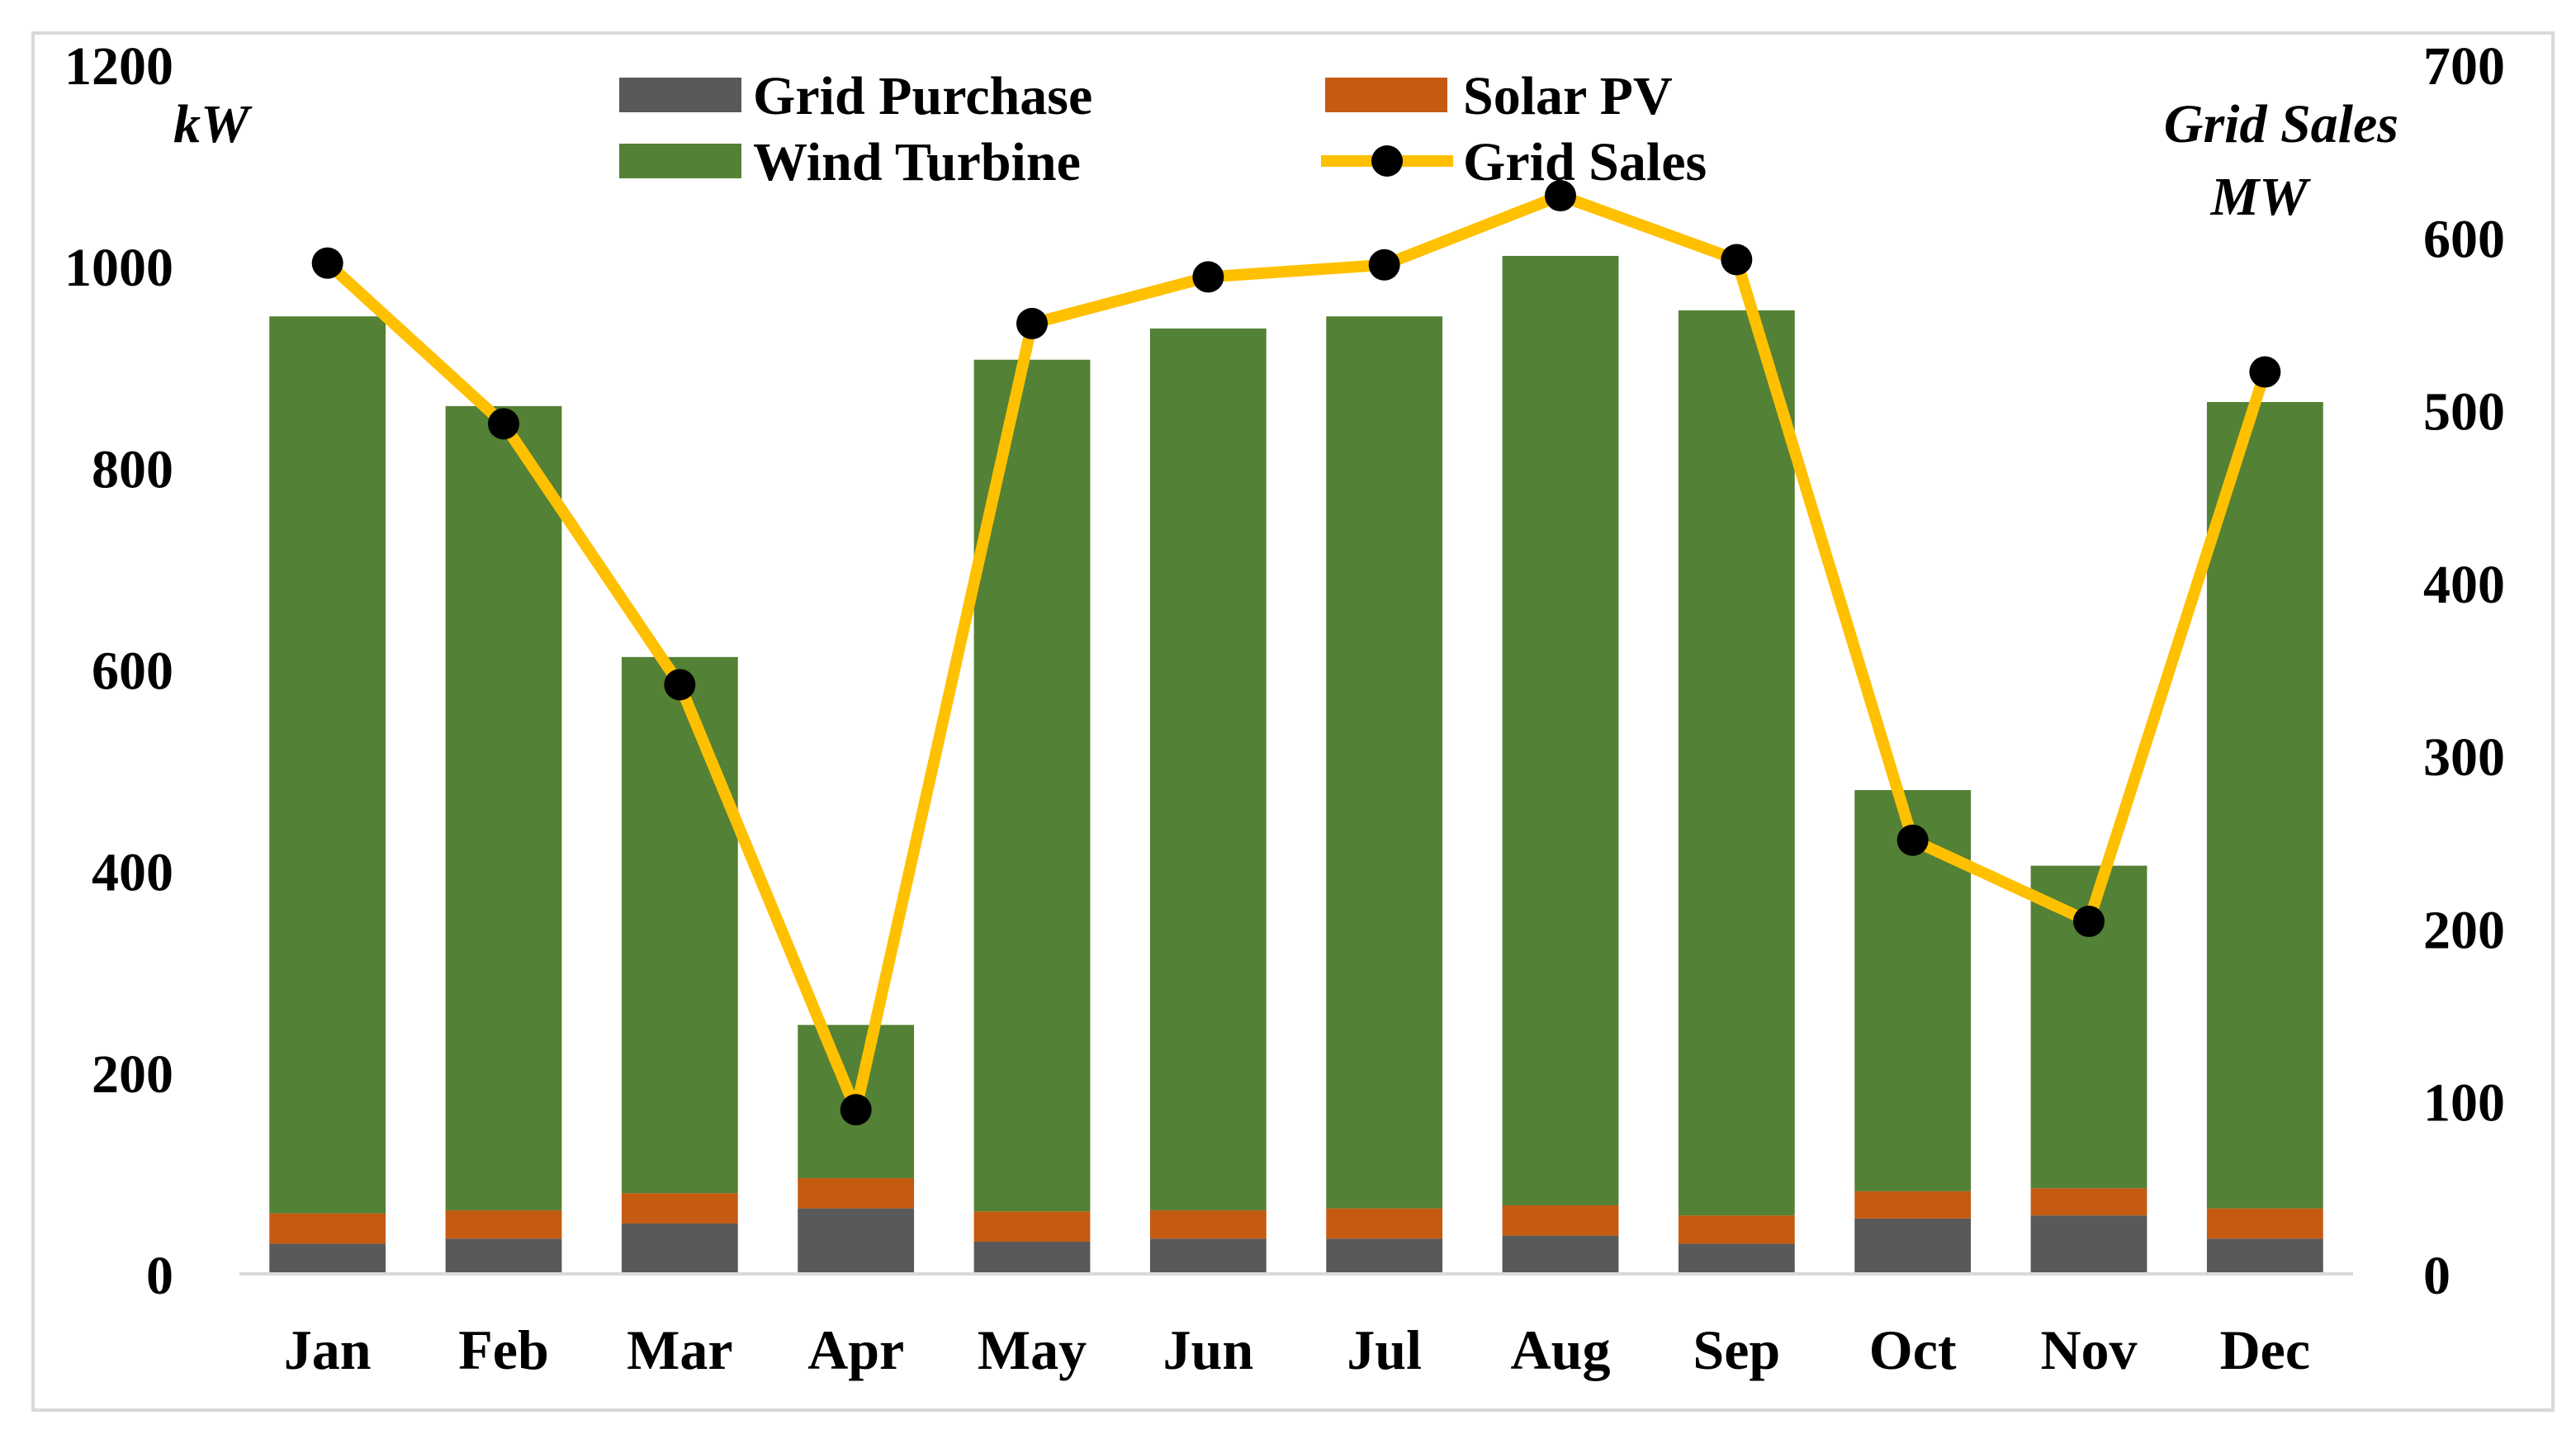 This screenshot has height=1439, width=2576. What do you see at coordinates (2088, 1244) in the screenshot?
I see `bar-grid-purchase-nov` at bounding box center [2088, 1244].